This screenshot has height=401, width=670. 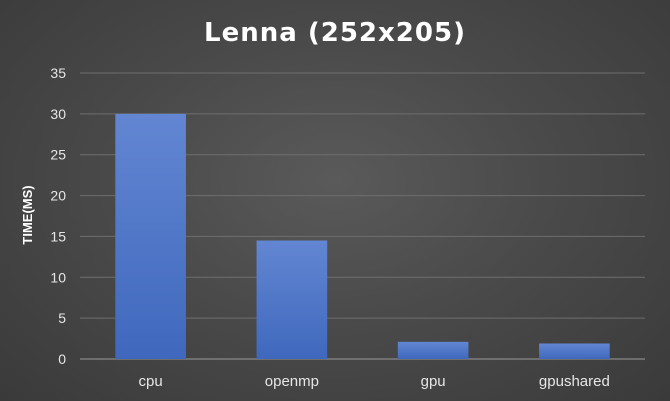 What do you see at coordinates (58, 196) in the screenshot?
I see `y-tick-label: 20` at bounding box center [58, 196].